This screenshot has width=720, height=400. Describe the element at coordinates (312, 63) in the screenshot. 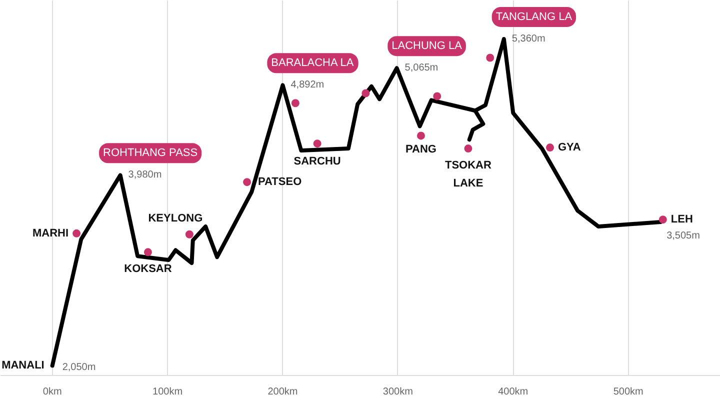

I see `annotation: BARALACHA LA` at that location.